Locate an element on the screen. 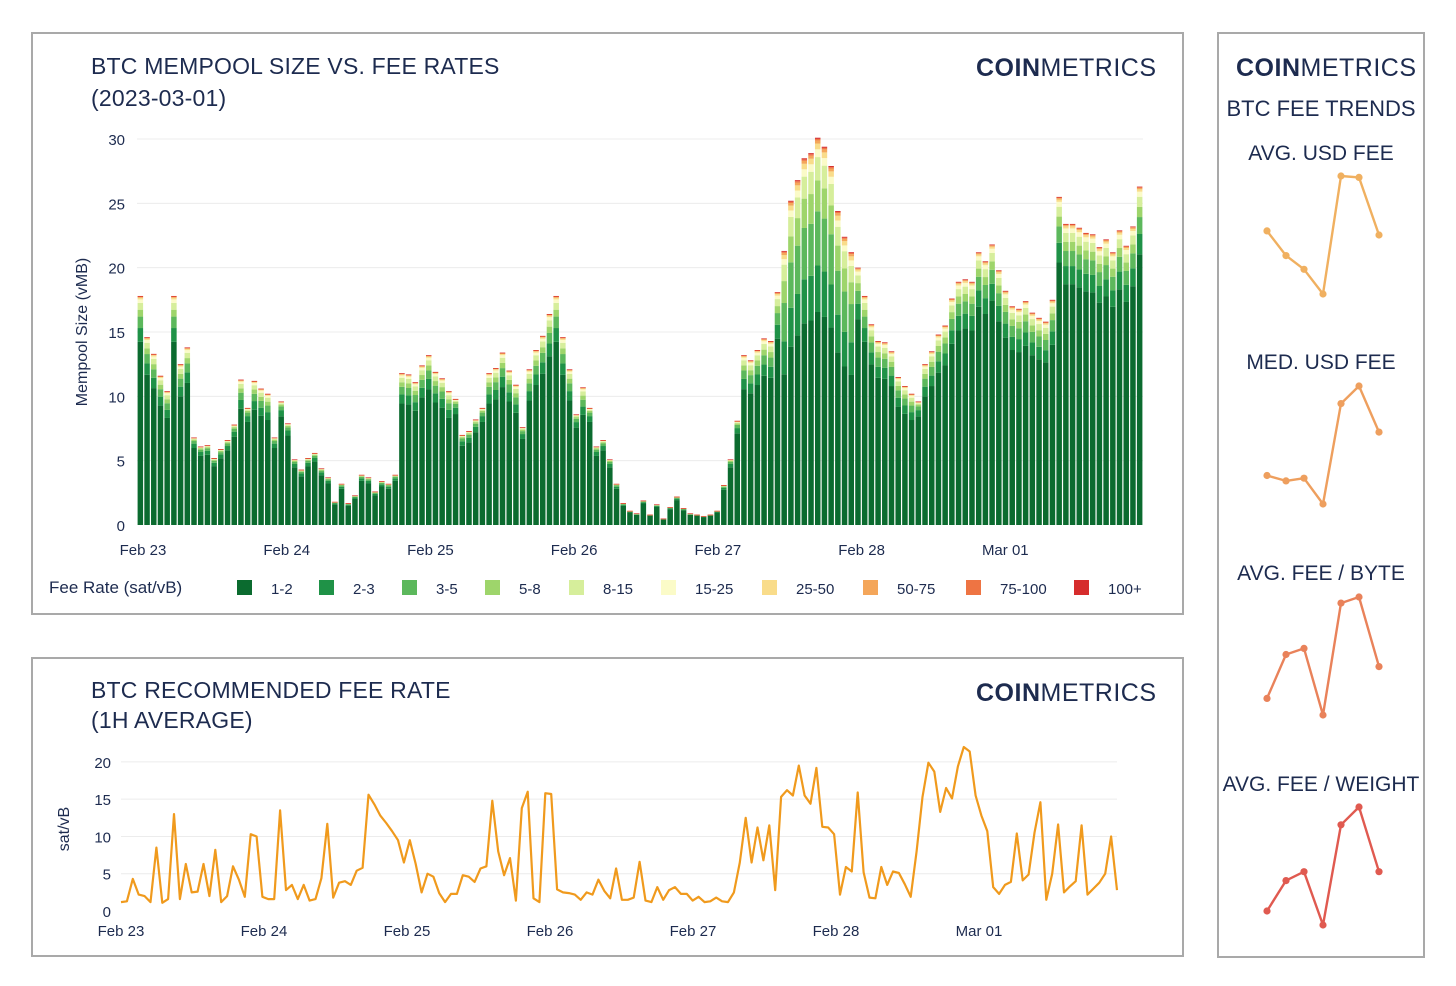 This screenshot has width=1456, height=986. legend-label-3-5: 3-5 is located at coordinates (447, 589).